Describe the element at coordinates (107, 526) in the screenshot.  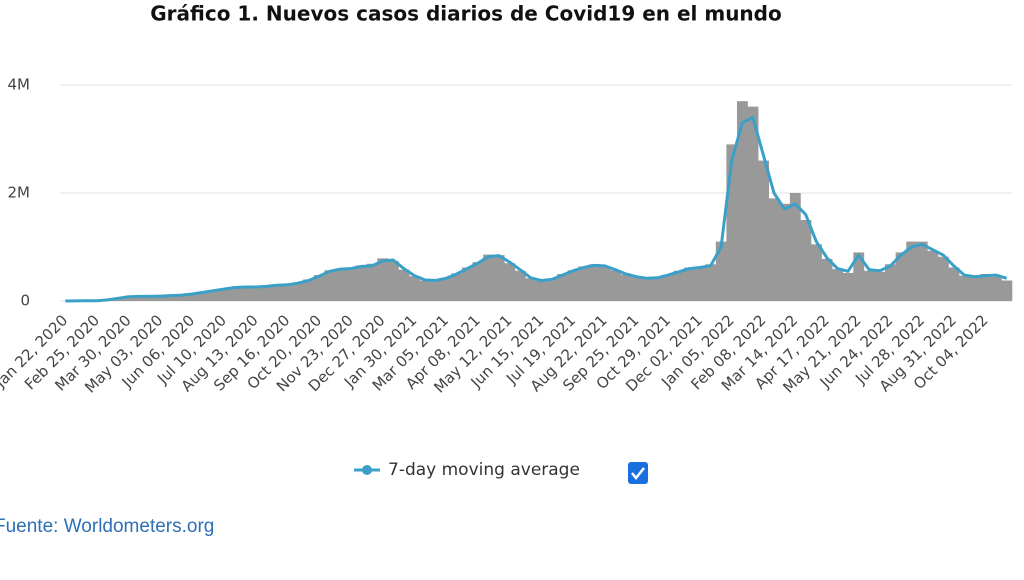
I see `source: Fuente: Worldometers.org` at that location.